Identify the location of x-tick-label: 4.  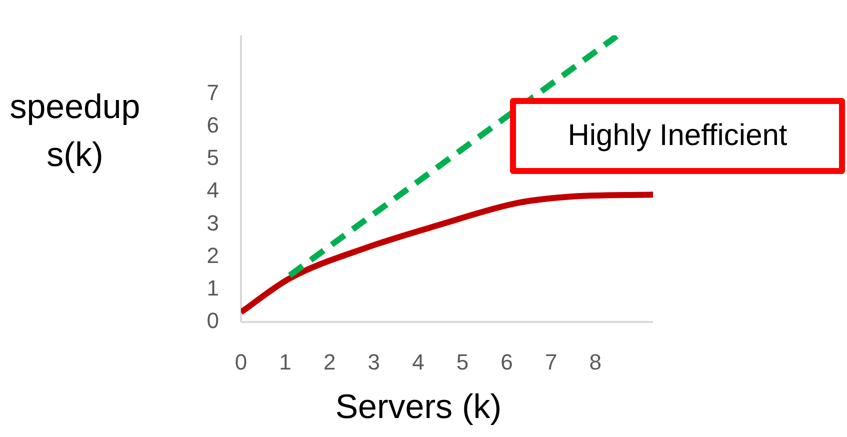
(418, 361).